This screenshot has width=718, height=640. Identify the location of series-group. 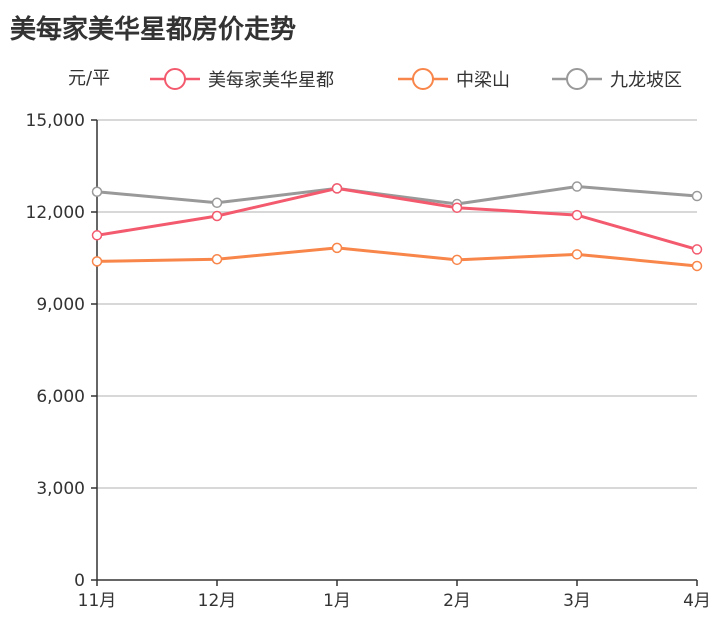
(397, 226).